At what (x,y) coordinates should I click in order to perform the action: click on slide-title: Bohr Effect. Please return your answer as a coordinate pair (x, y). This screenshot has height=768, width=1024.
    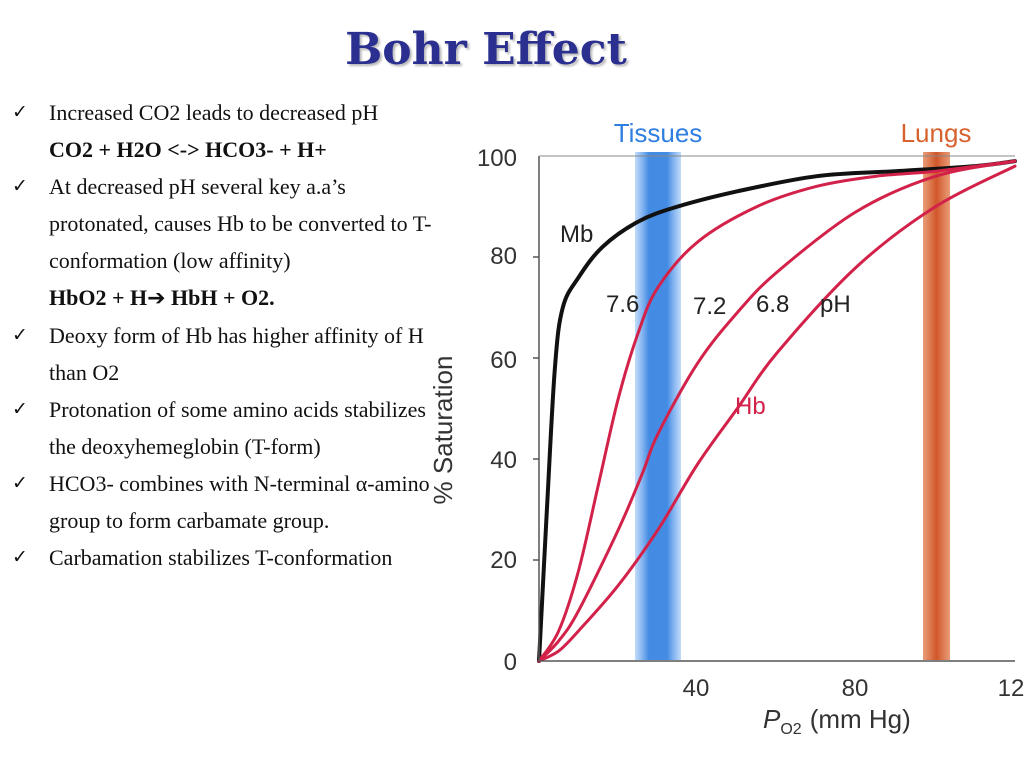
    Looking at the image, I should click on (486, 49).